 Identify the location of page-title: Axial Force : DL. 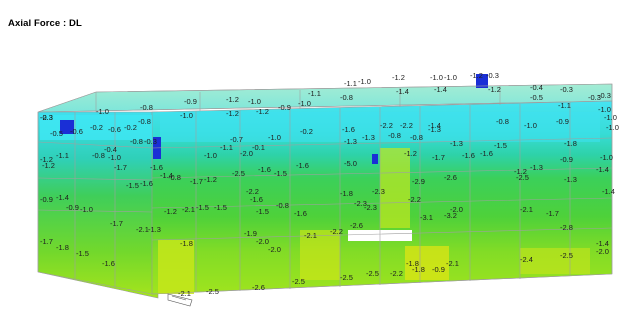
(45, 23).